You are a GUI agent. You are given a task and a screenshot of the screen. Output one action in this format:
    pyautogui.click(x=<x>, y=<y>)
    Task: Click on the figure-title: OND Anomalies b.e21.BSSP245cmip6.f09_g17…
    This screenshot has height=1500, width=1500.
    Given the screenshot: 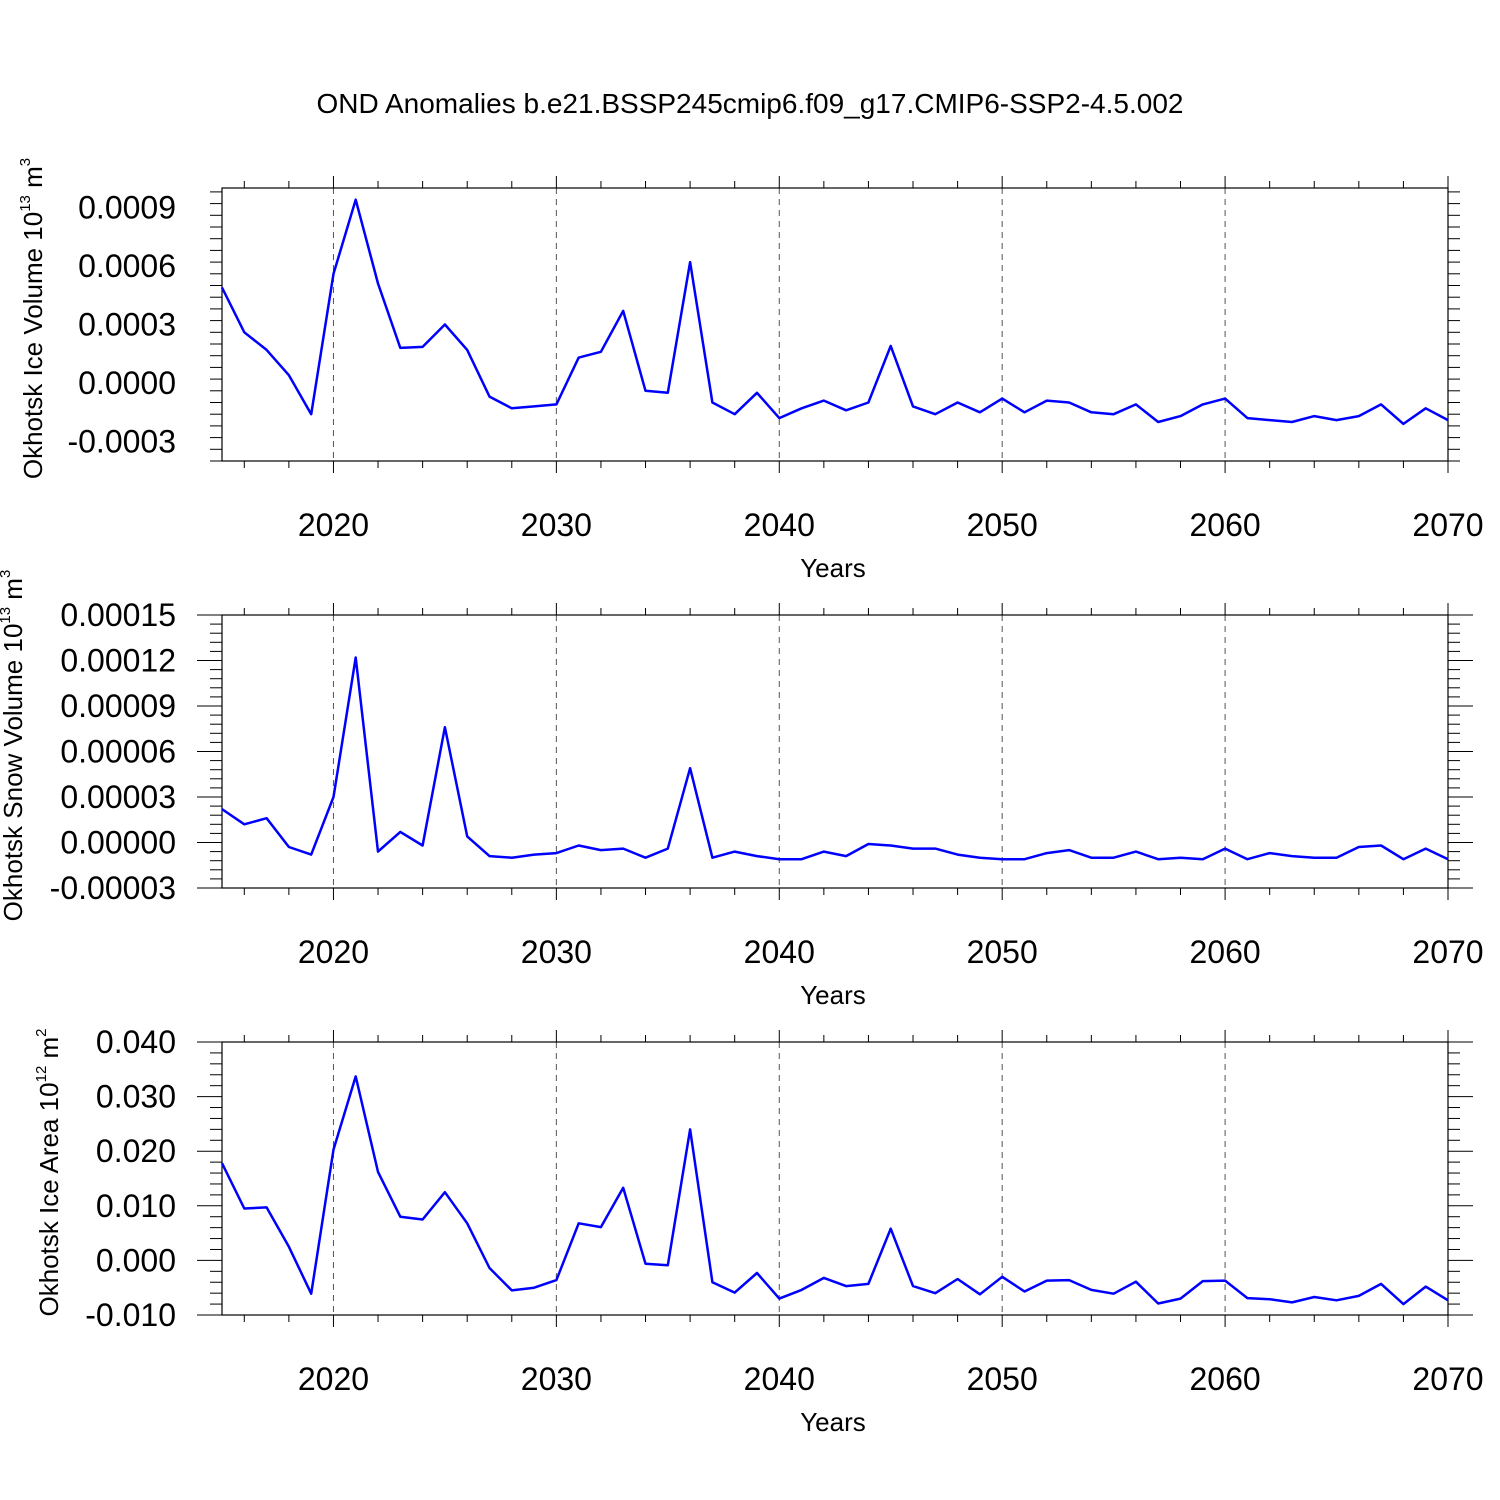 What is the action you would take?
    pyautogui.click(x=750, y=103)
    